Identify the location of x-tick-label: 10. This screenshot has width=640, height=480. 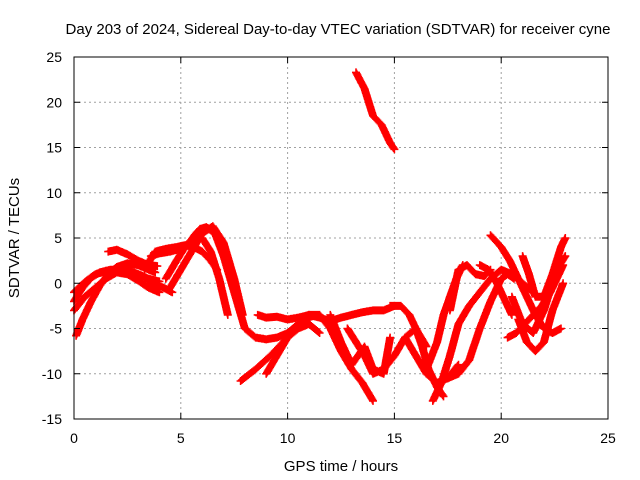
(288, 438).